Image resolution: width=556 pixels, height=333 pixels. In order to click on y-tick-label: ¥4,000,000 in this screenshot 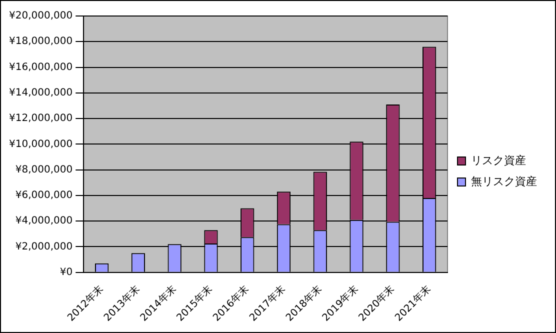, I will do `click(44, 221)`.